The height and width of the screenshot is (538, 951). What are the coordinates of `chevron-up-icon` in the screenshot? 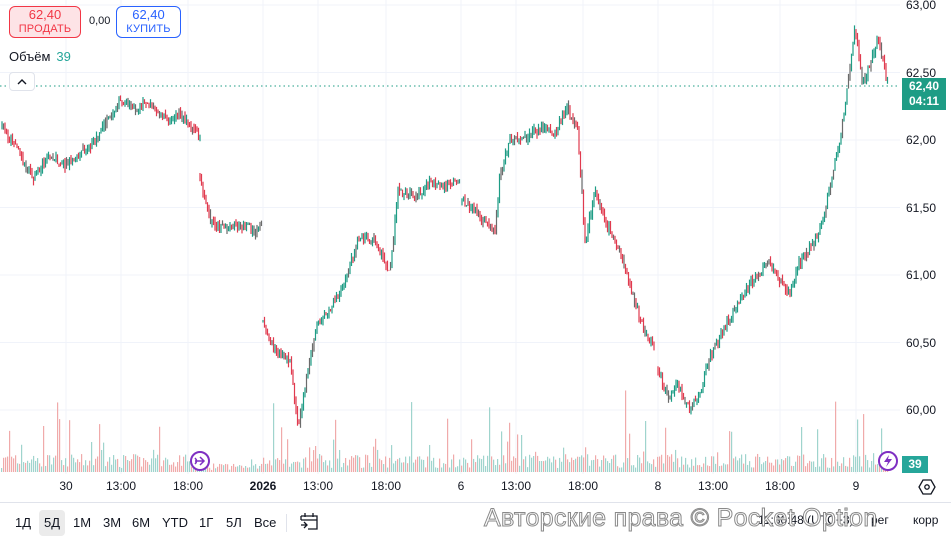 It's located at (22, 81).